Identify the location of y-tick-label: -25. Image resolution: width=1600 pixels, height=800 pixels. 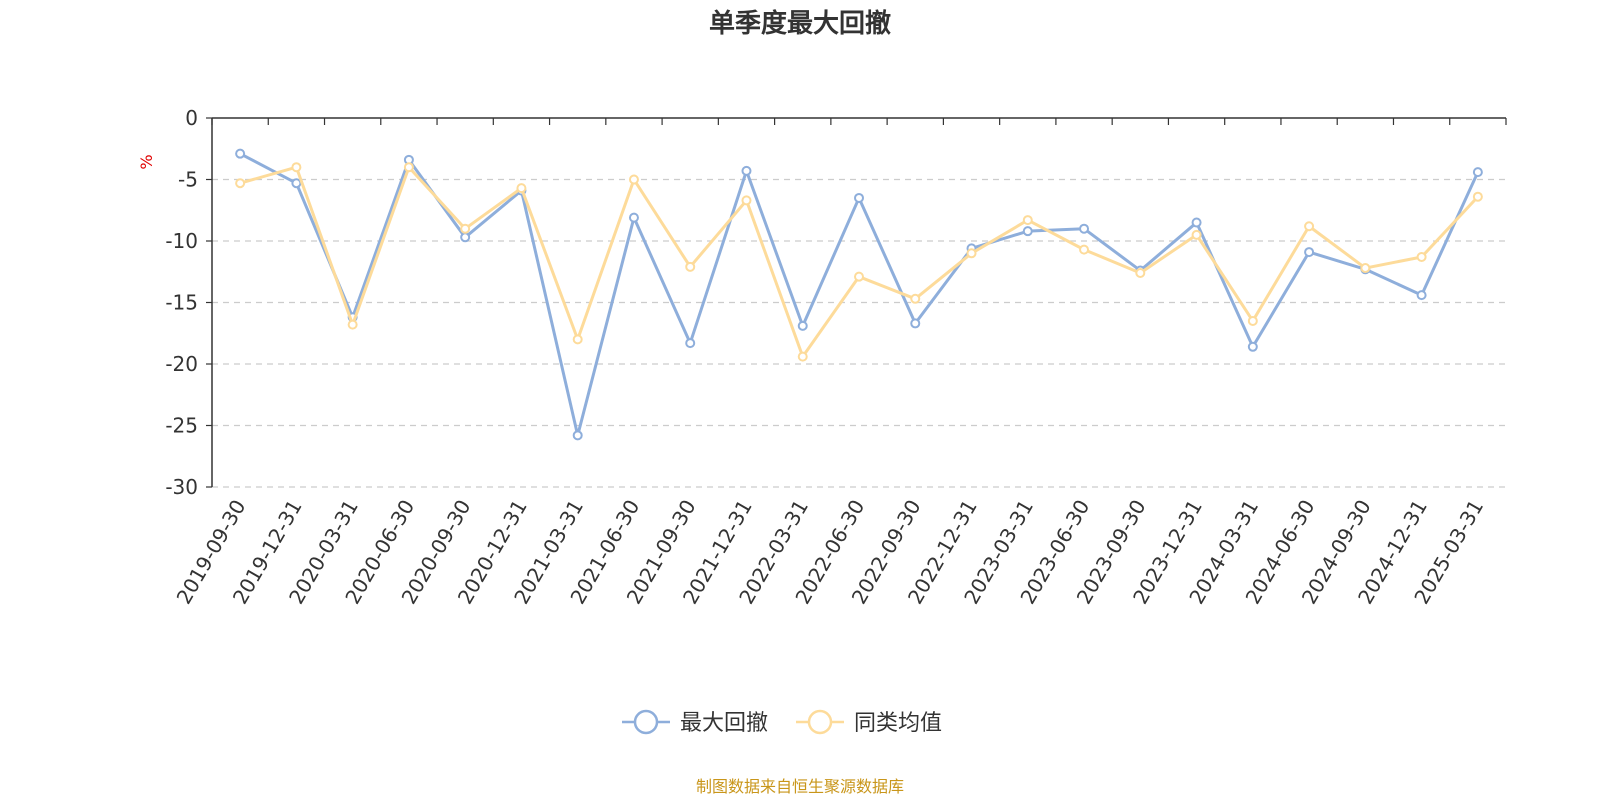
(181, 426).